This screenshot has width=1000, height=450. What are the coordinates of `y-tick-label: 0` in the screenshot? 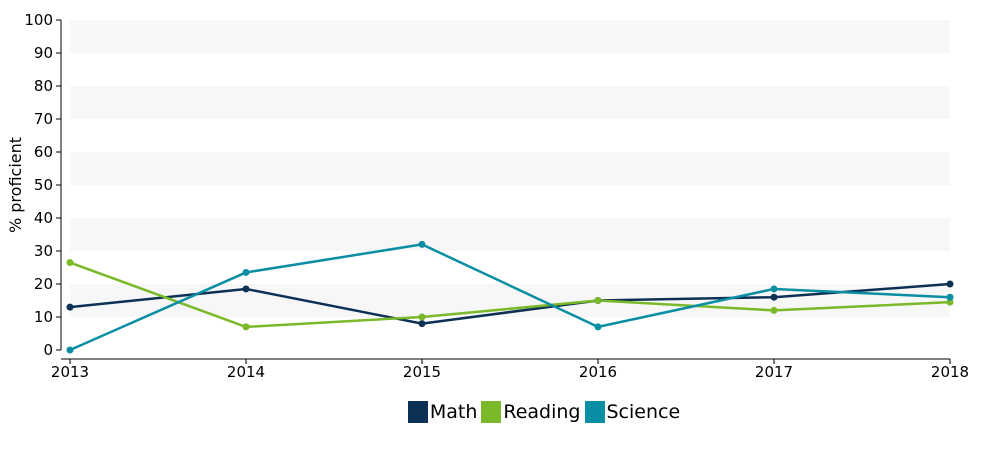 It's located at (48, 350).